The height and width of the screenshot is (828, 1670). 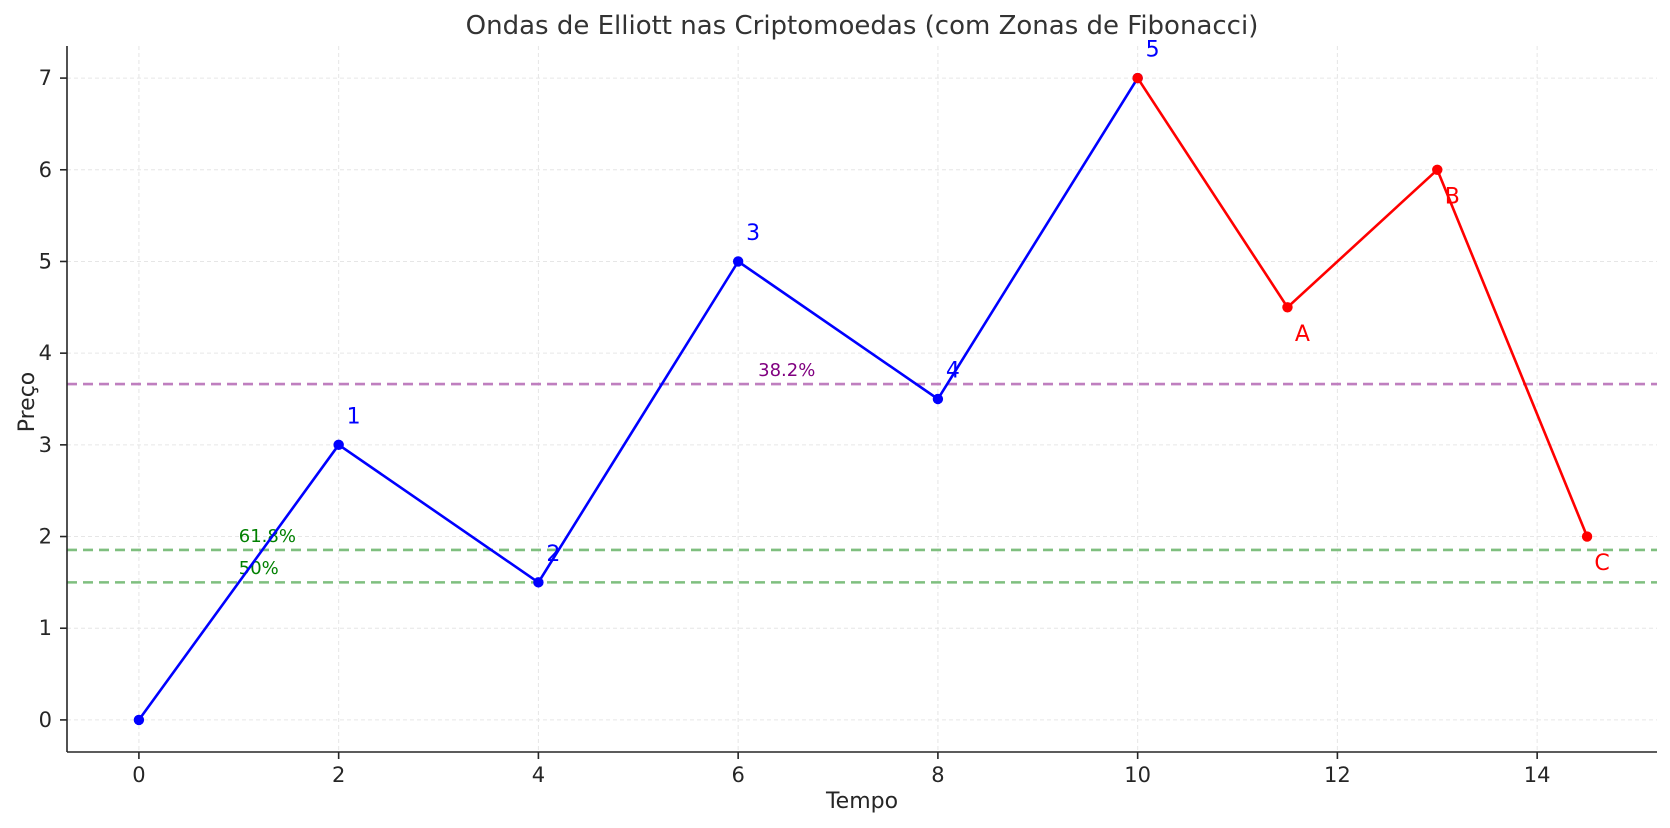 I want to click on y-axis-title: Preço, so click(x=27, y=402).